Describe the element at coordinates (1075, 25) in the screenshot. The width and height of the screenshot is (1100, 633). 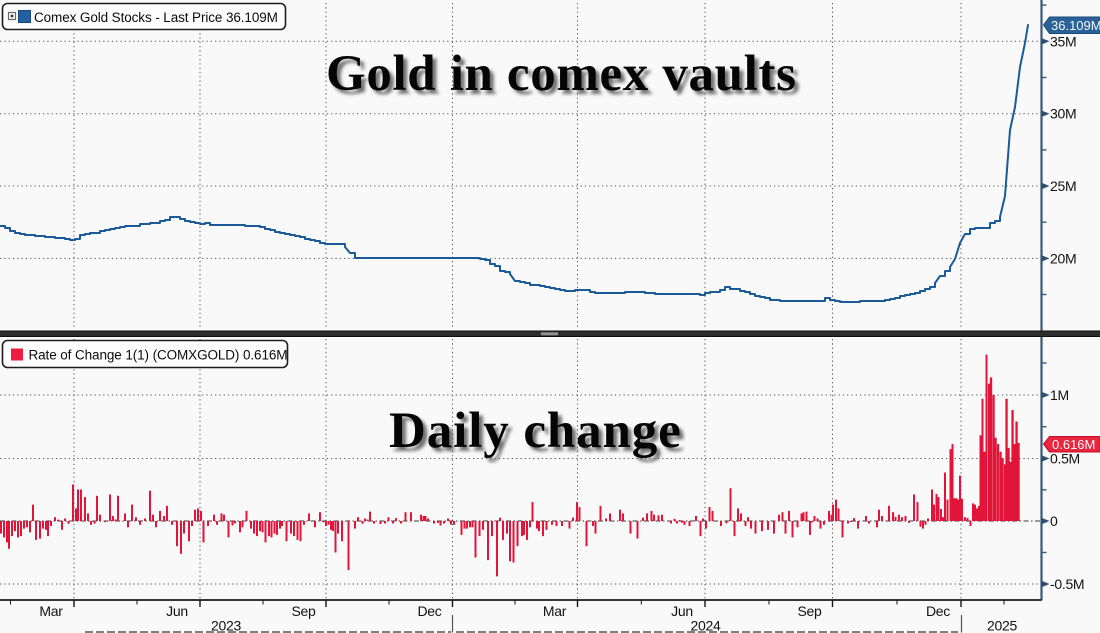
I see `svg-text: 36.109M` at that location.